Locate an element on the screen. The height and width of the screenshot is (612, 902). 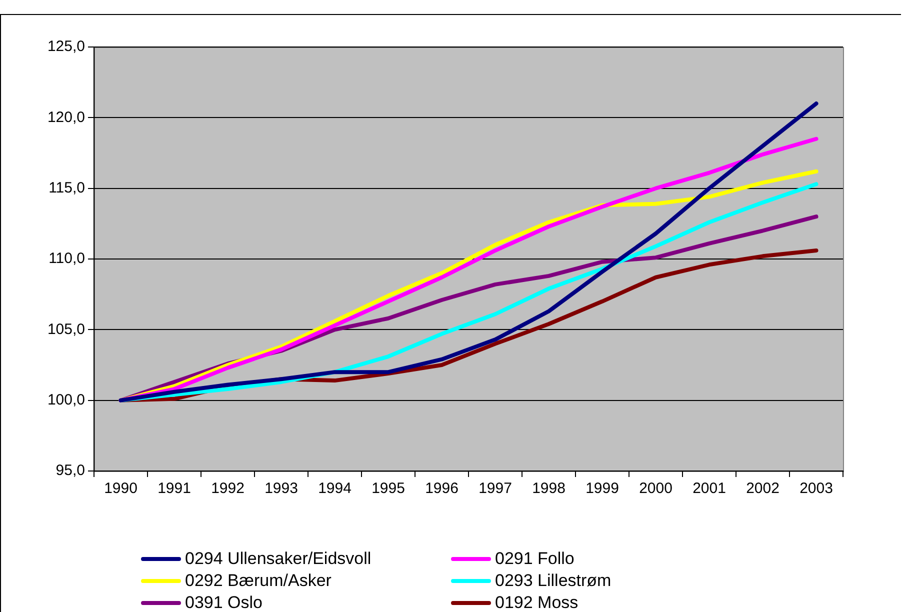
x-tick-label: 1994 is located at coordinates (335, 489).